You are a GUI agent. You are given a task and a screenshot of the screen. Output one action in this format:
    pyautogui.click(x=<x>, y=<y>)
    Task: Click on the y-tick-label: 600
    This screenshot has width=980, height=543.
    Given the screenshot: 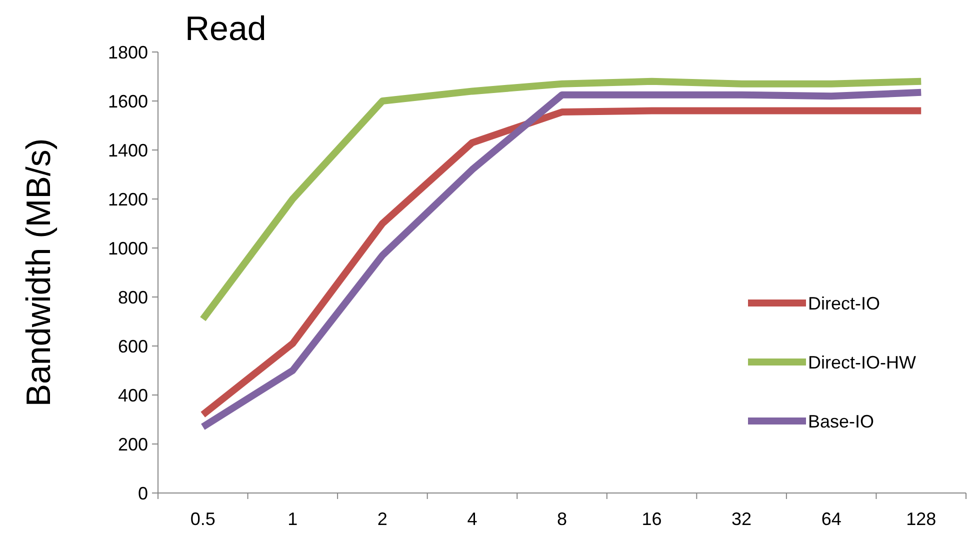 What is the action you would take?
    pyautogui.click(x=133, y=346)
    